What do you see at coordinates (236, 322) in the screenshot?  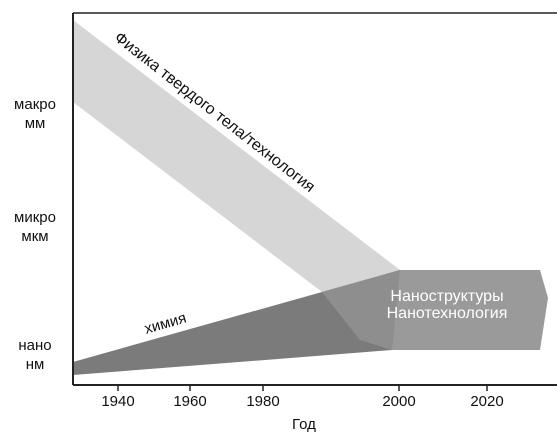 I see `chemistry-band` at bounding box center [236, 322].